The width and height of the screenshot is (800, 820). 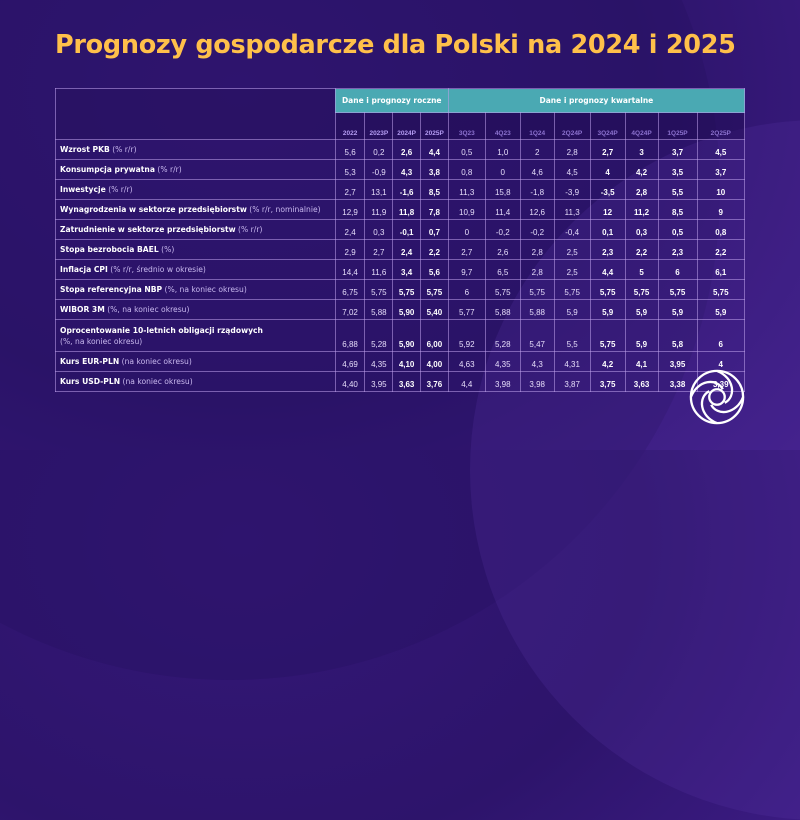 What do you see at coordinates (466, 289) in the screenshot?
I see `table-cell: 6` at bounding box center [466, 289].